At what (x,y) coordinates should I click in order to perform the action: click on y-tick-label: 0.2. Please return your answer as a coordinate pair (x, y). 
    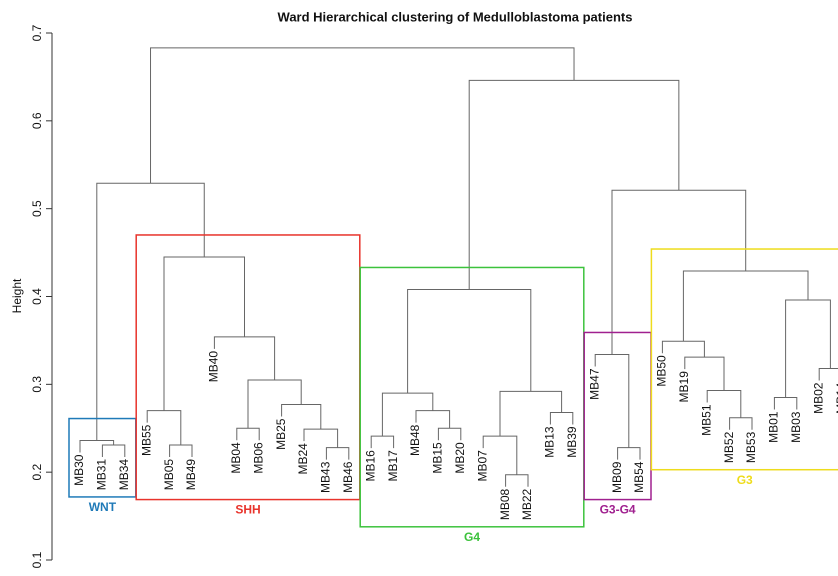
    Looking at the image, I should click on (37, 472).